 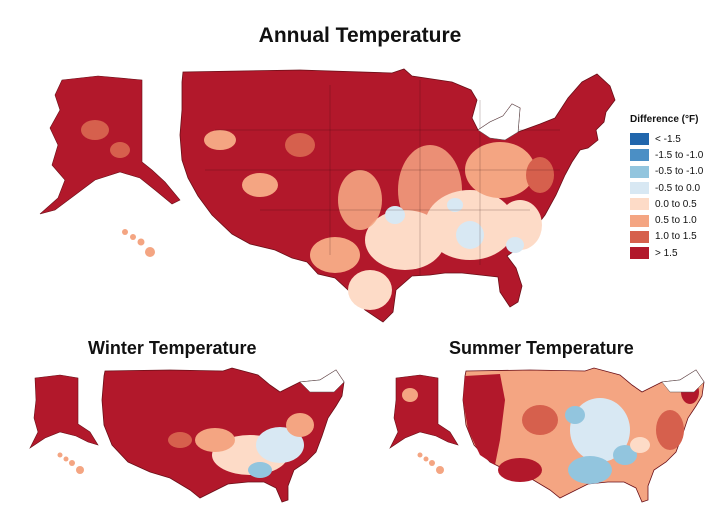 What do you see at coordinates (138, 243) in the screenshot?
I see `annual-hawaii` at bounding box center [138, 243].